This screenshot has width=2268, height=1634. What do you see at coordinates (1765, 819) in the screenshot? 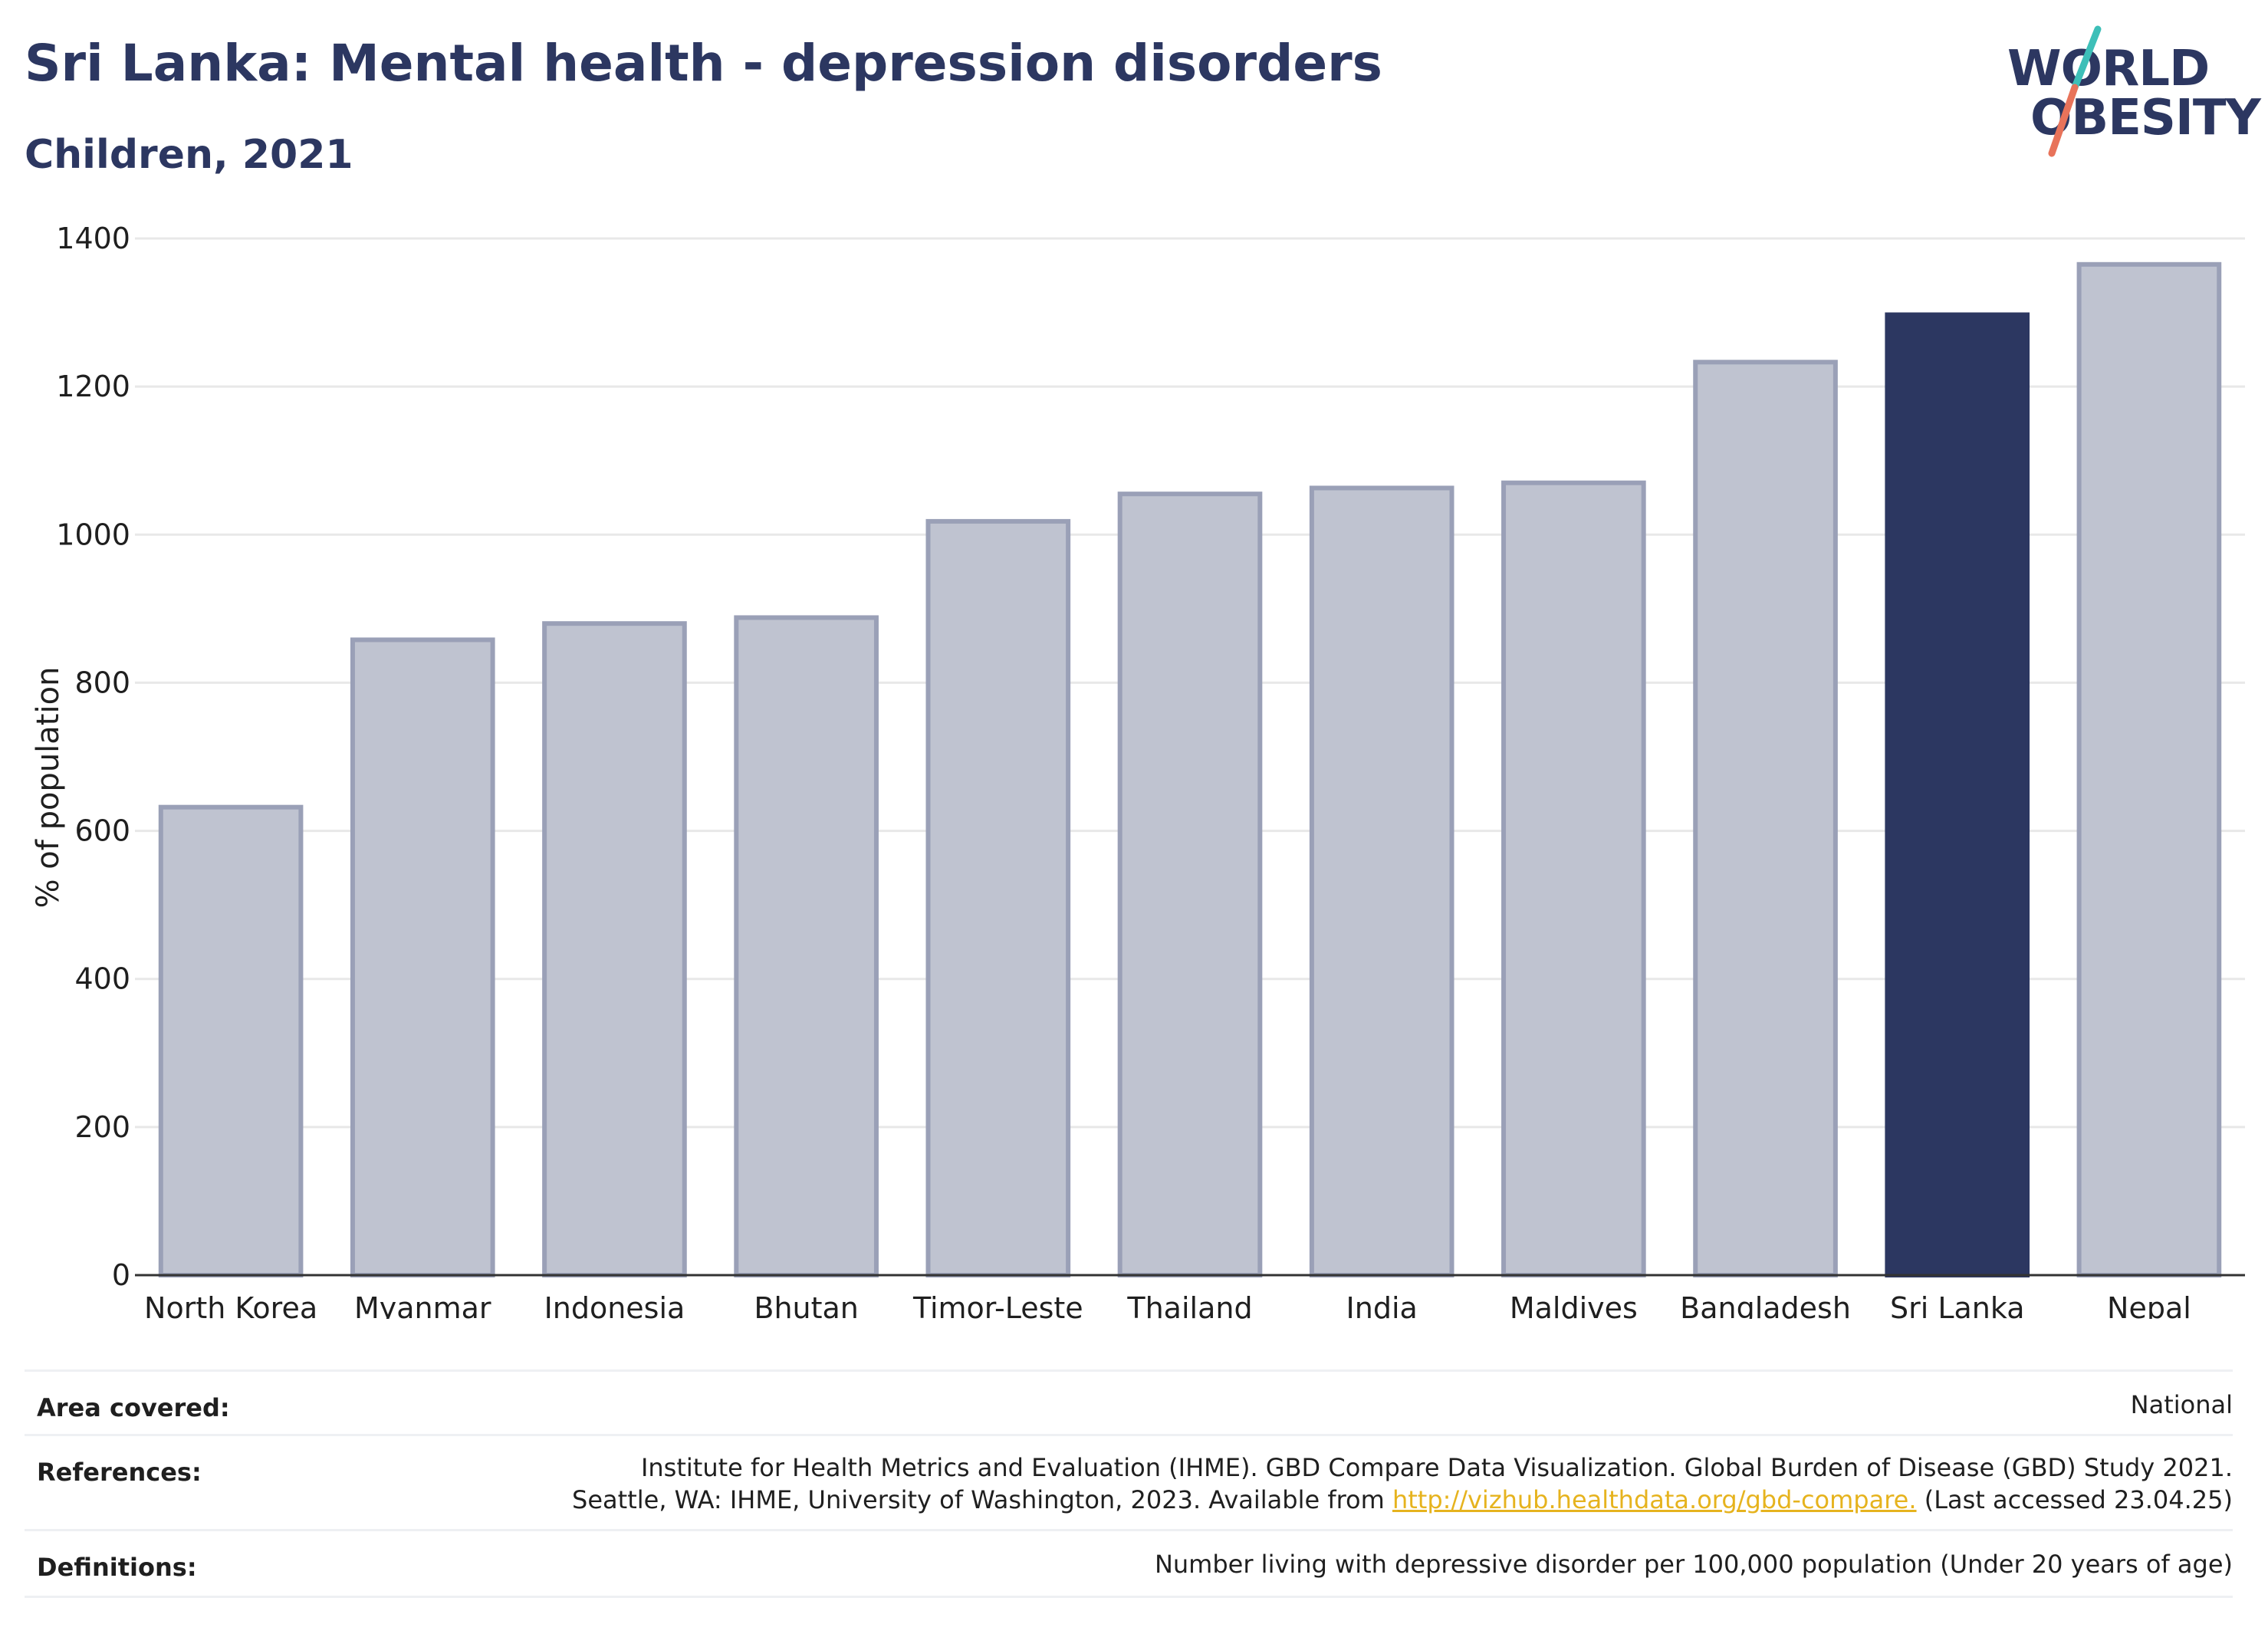
I see `bar-bangladesh` at bounding box center [1765, 819].